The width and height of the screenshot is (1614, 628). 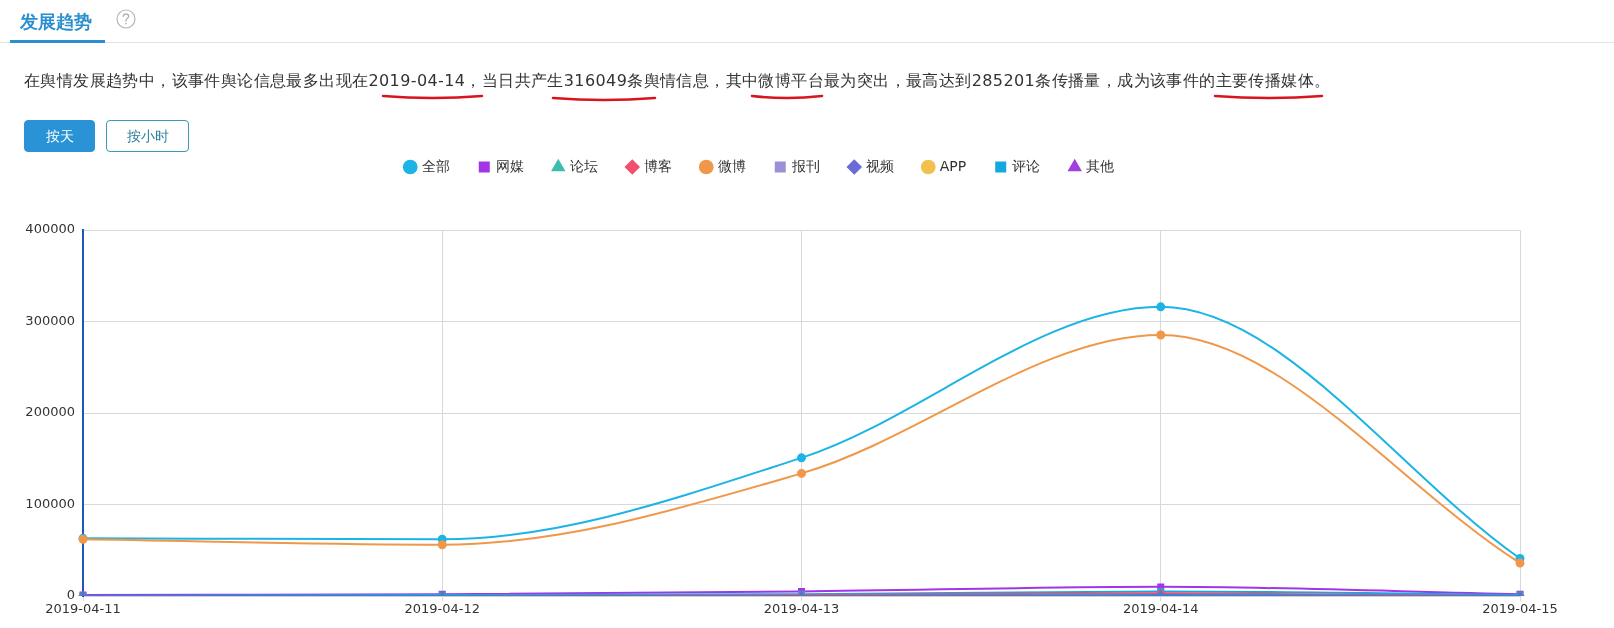 What do you see at coordinates (509, 165) in the screenshot?
I see `legend-label: 网媒` at bounding box center [509, 165].